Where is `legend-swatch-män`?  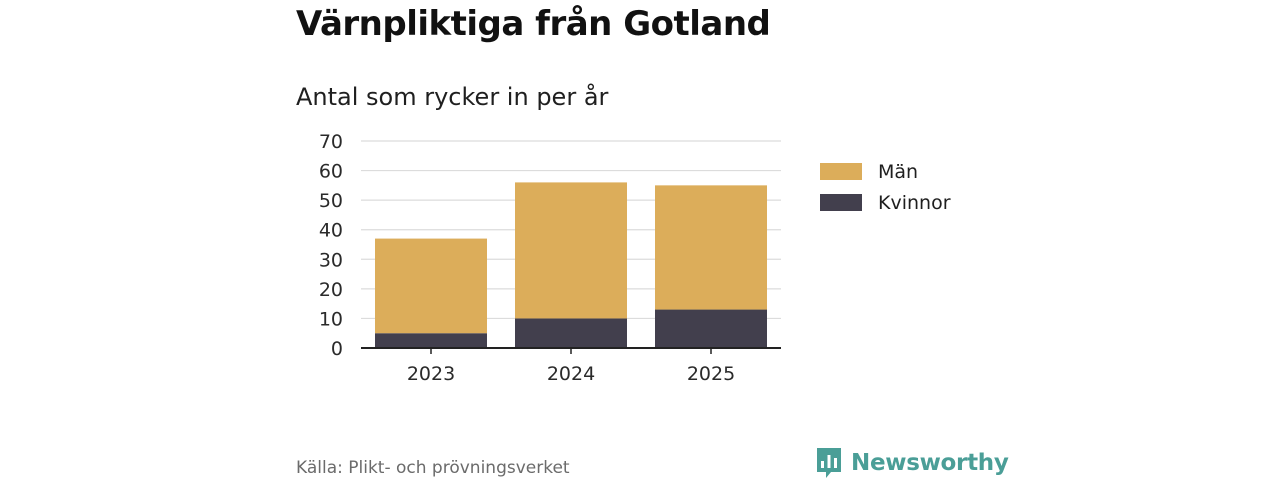
legend-swatch-män is located at coordinates (841, 171).